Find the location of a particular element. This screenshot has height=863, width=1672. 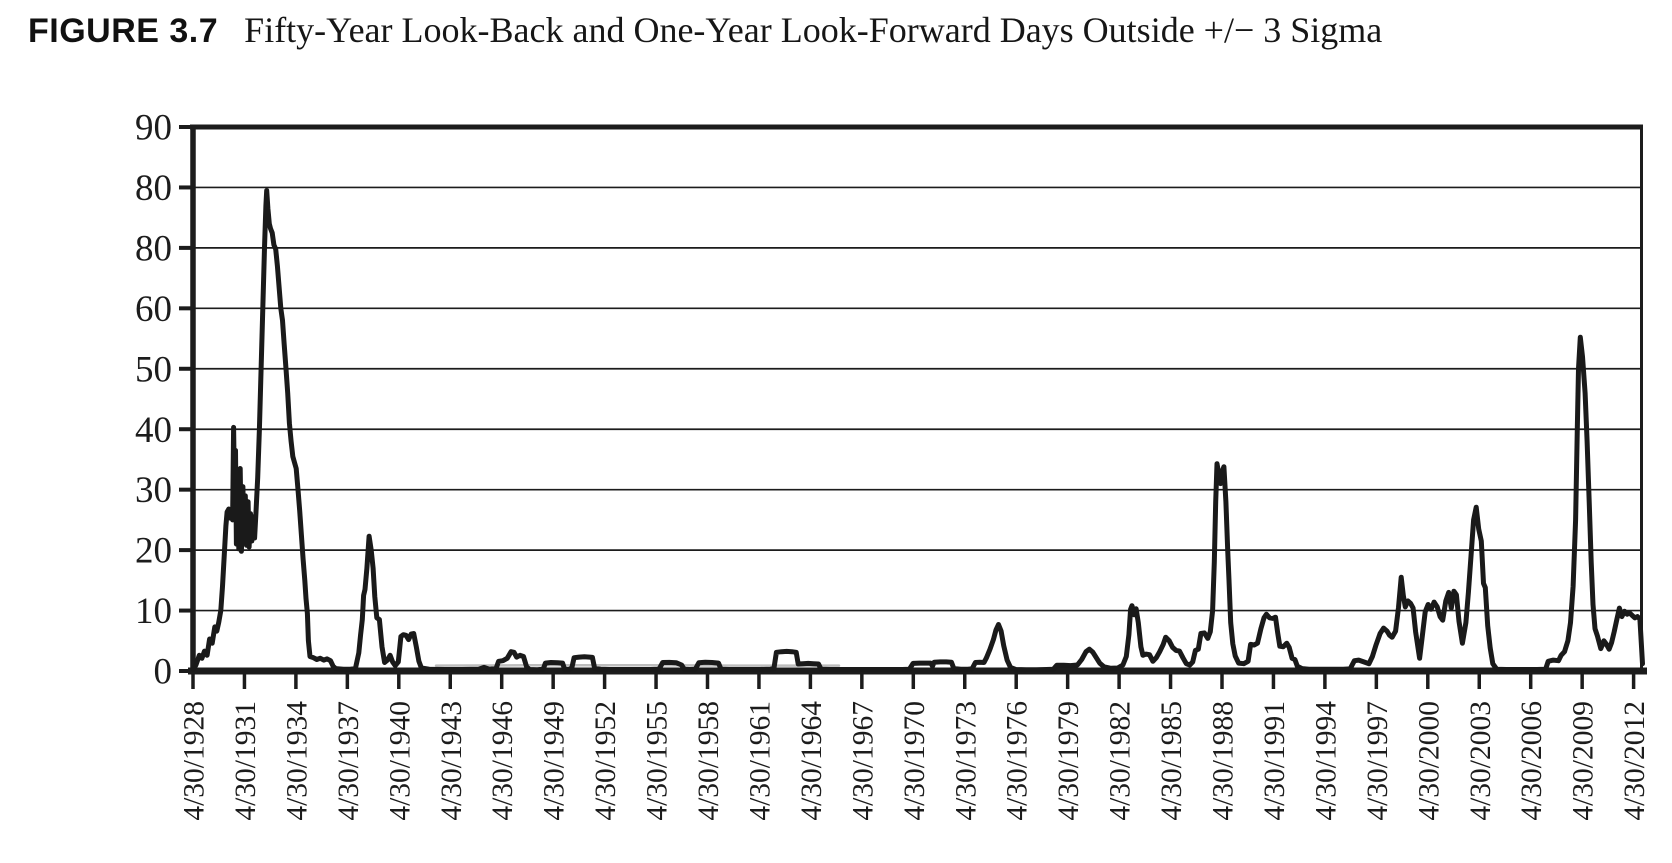

x-axis-tick-label: 4/30/1988 is located at coordinates (1224, 761).